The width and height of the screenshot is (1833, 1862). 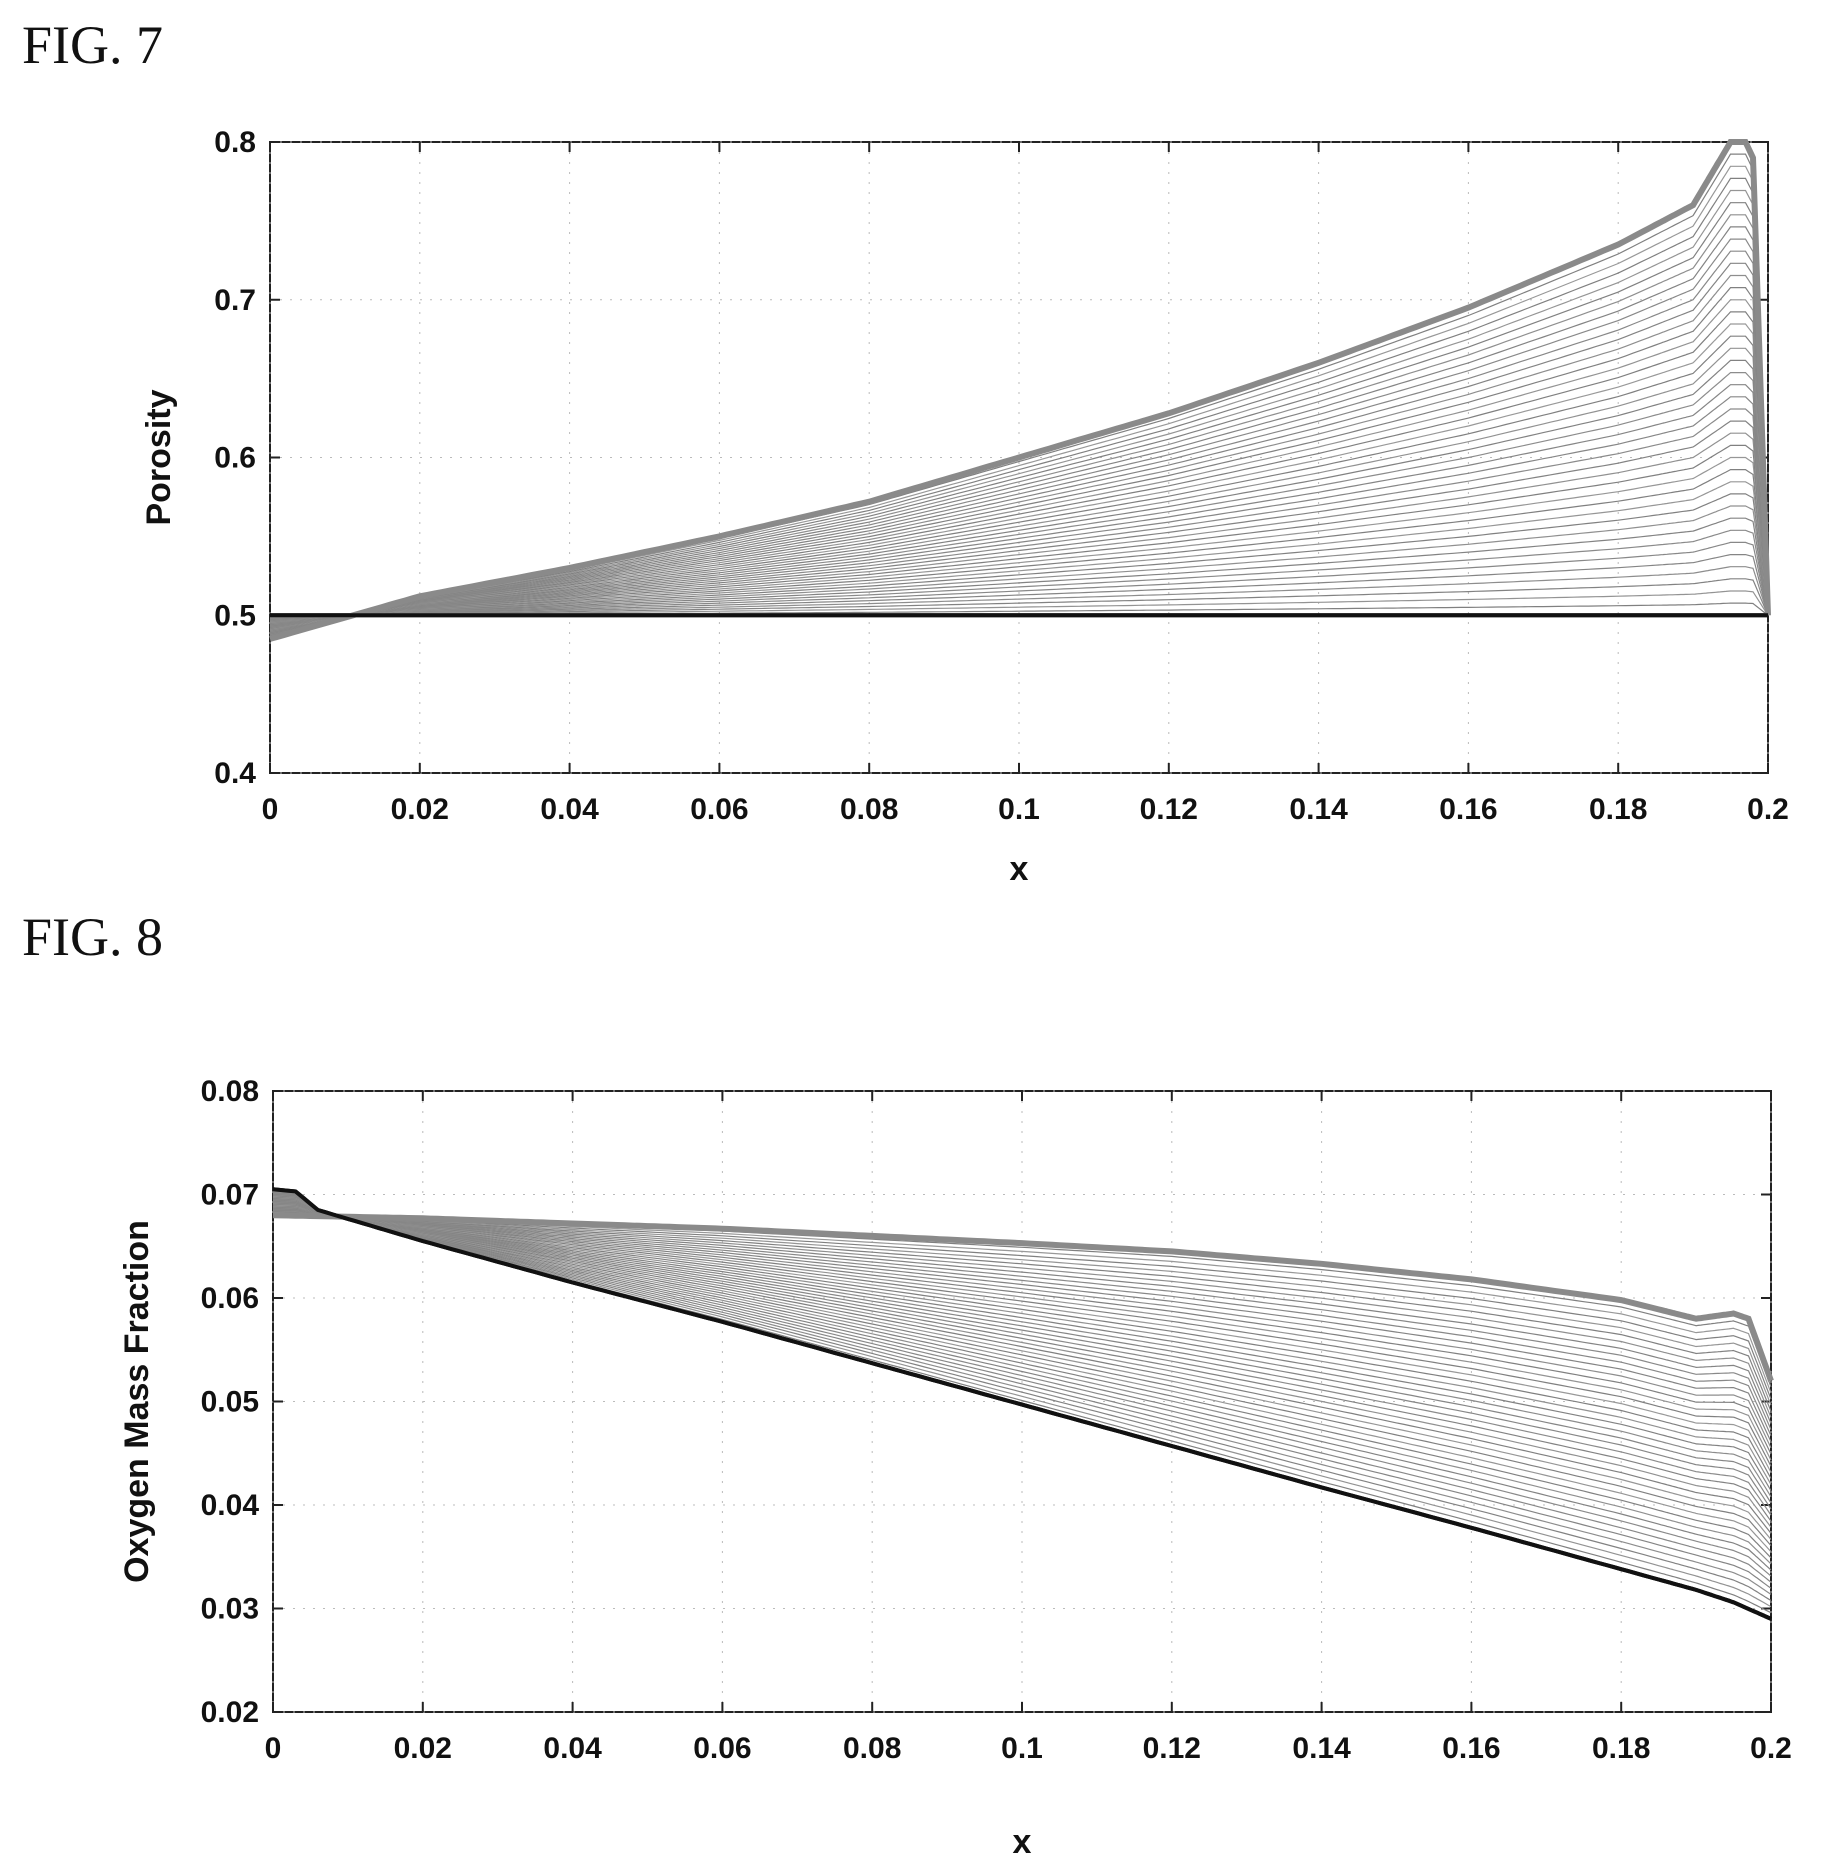 I want to click on y-tick-label: 0.5, so click(x=235, y=615).